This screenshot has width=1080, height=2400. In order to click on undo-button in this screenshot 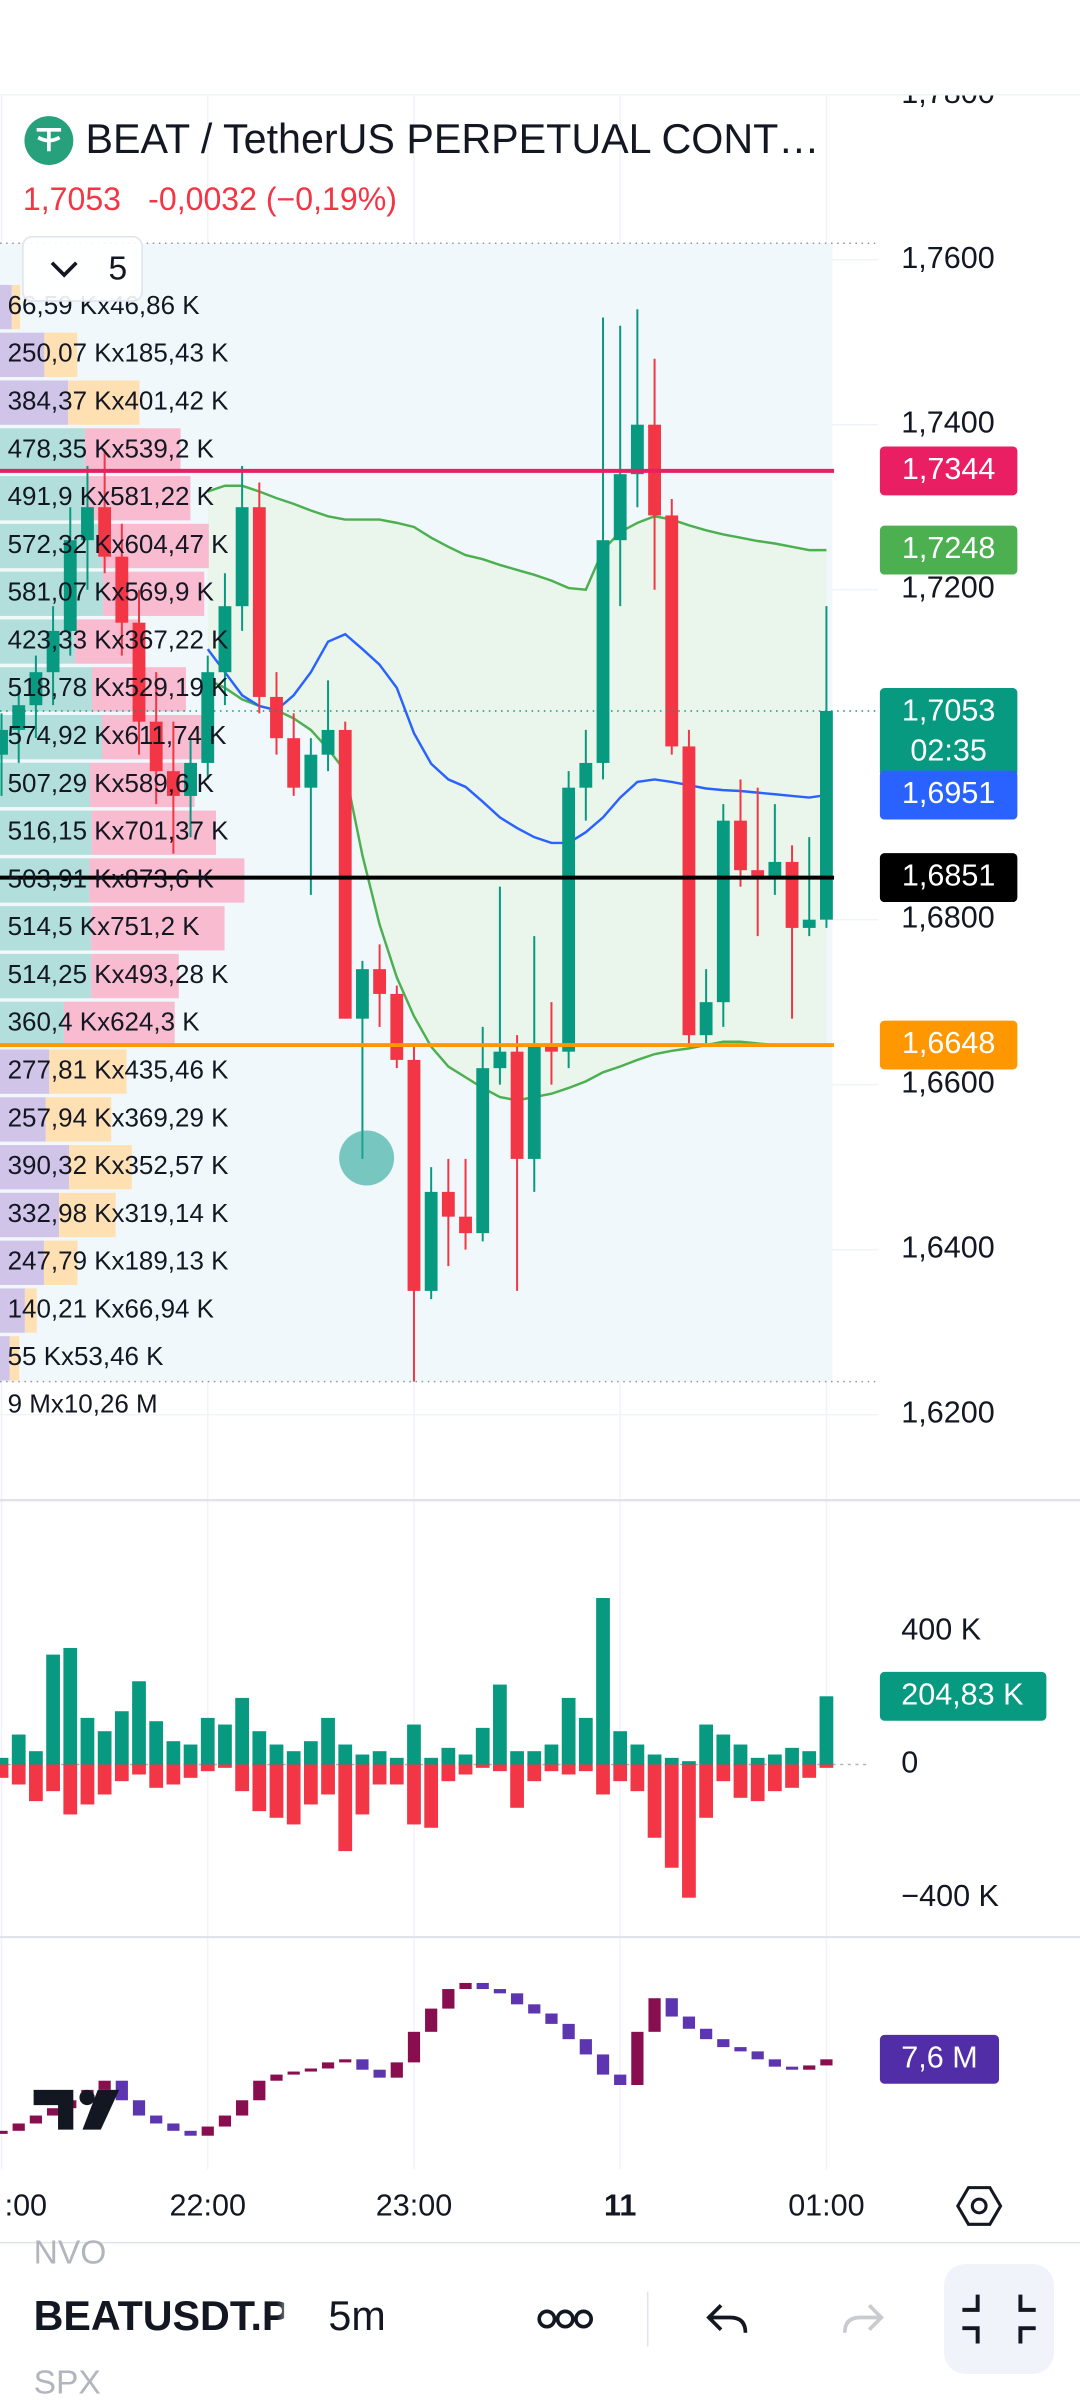, I will do `click(727, 2318)`.